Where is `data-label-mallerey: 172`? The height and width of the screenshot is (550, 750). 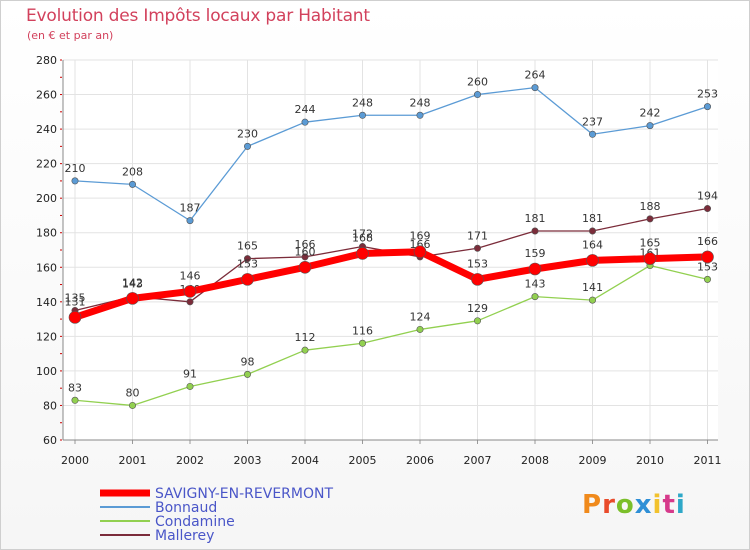 data-label-mallerey: 172 is located at coordinates (362, 234).